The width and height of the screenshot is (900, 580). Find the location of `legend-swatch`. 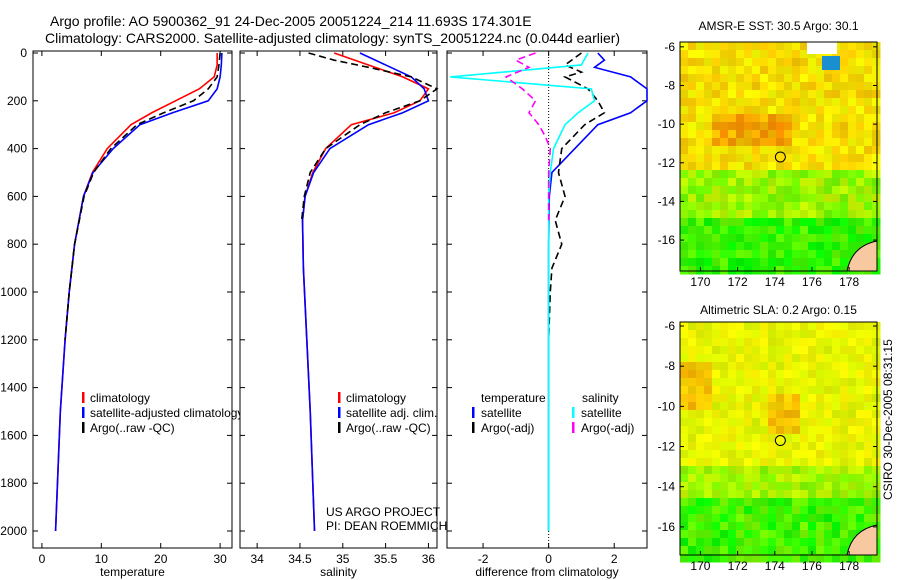

legend-swatch is located at coordinates (573, 412).